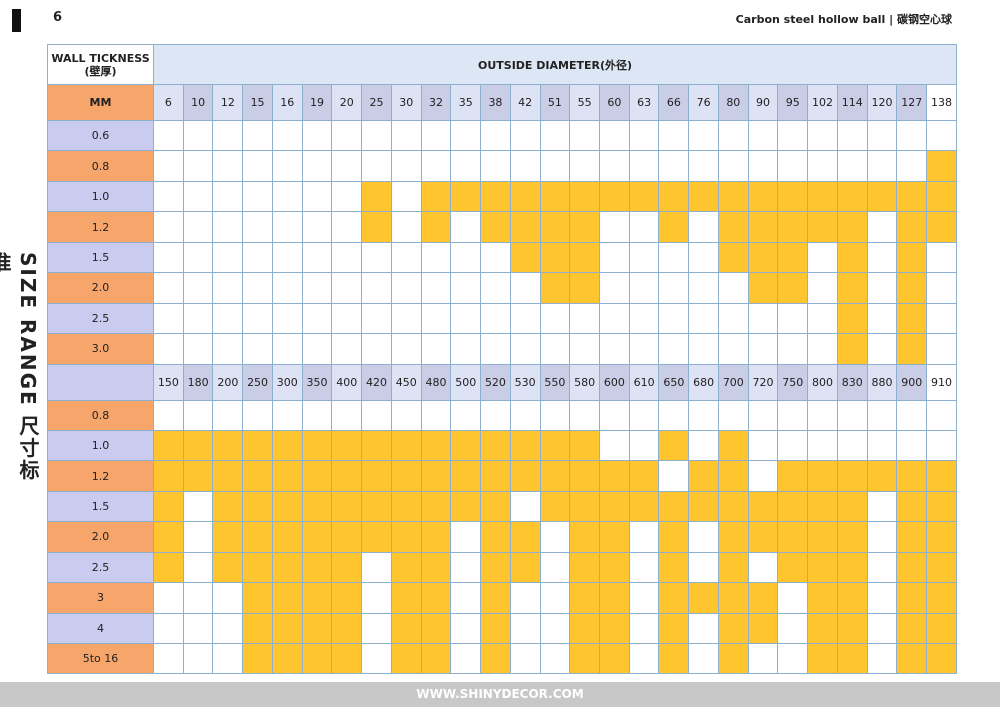 The height and width of the screenshot is (707, 1000). I want to click on thickness-label: 0.8, so click(100, 415).